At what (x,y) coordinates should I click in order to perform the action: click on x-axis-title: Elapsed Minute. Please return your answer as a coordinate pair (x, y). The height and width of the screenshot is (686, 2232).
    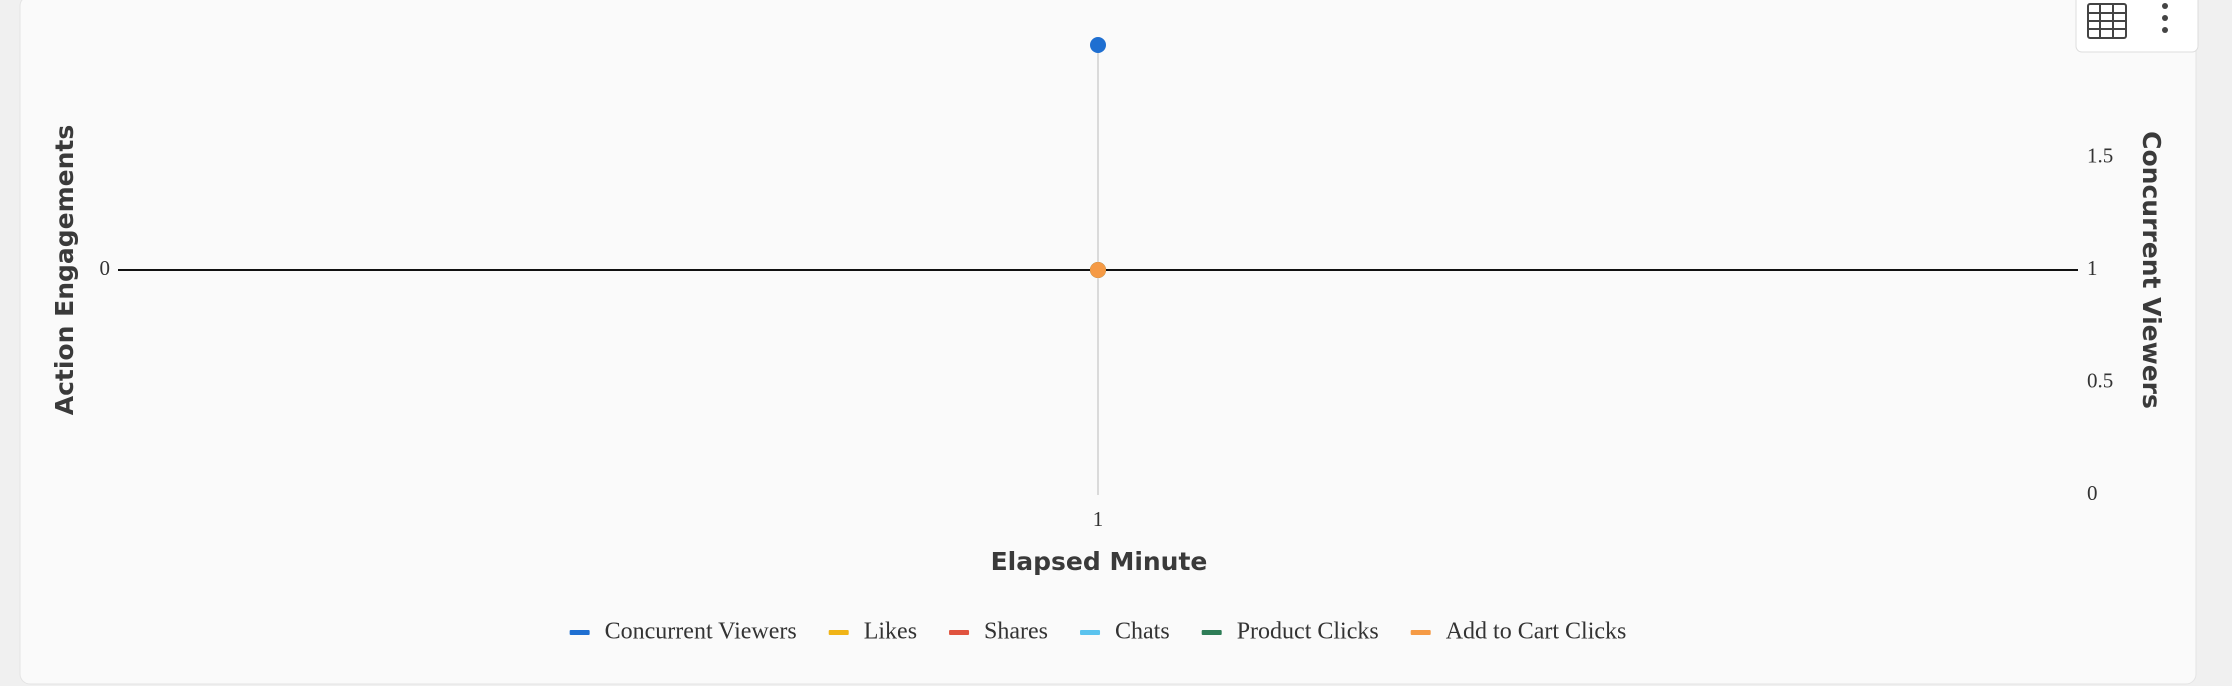
    Looking at the image, I should click on (1099, 561).